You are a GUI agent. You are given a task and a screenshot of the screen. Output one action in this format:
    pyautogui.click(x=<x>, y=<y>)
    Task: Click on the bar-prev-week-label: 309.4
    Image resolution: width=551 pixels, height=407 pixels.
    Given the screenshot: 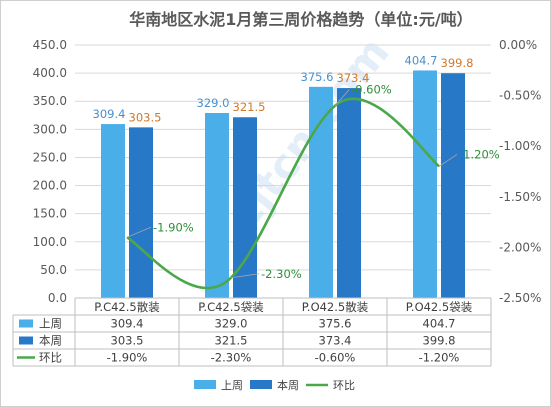 What is the action you would take?
    pyautogui.click(x=109, y=114)
    